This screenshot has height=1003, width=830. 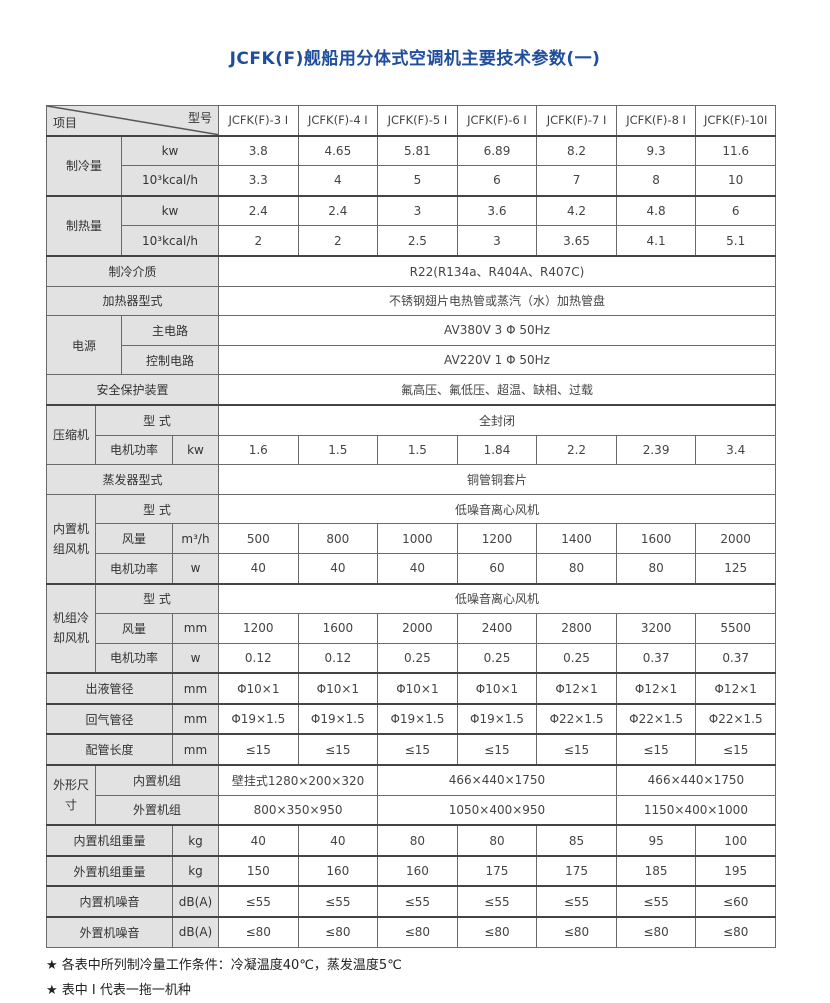 I want to click on compressor-power-row: 电机功率 kw 1.6 1.5 1.5 1.84 2.2 2.39 3.4, so click(x=411, y=450).